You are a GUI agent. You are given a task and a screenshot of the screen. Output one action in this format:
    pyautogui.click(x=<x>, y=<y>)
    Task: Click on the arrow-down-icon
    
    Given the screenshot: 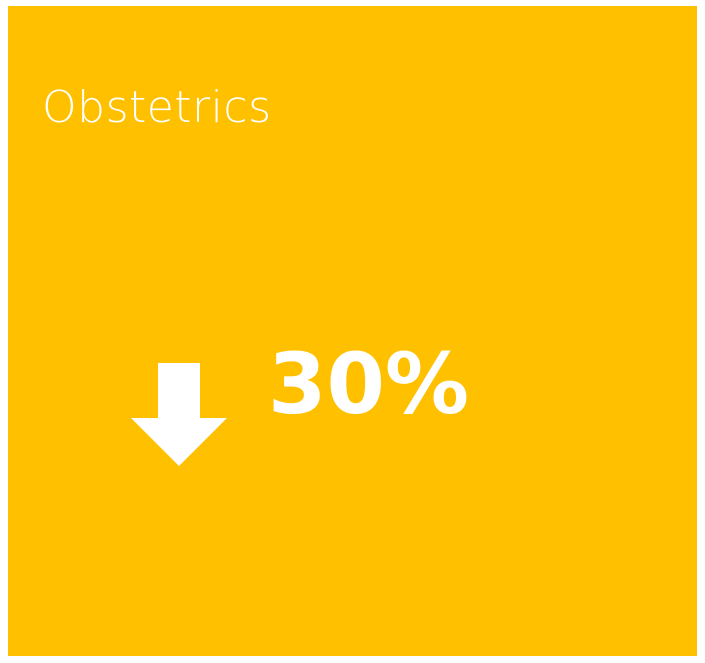 What is the action you would take?
    pyautogui.click(x=179, y=414)
    